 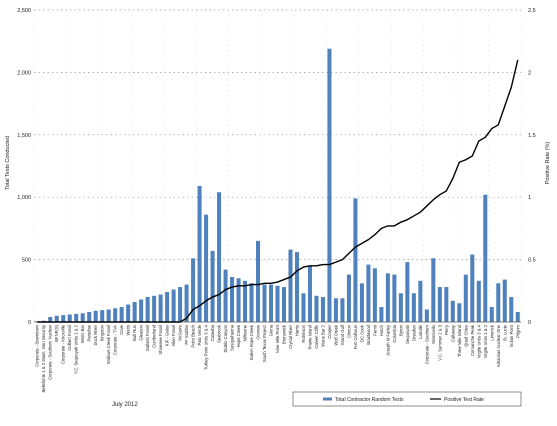 I want to click on x-tick-label: Brunswick, so click(x=283, y=334).